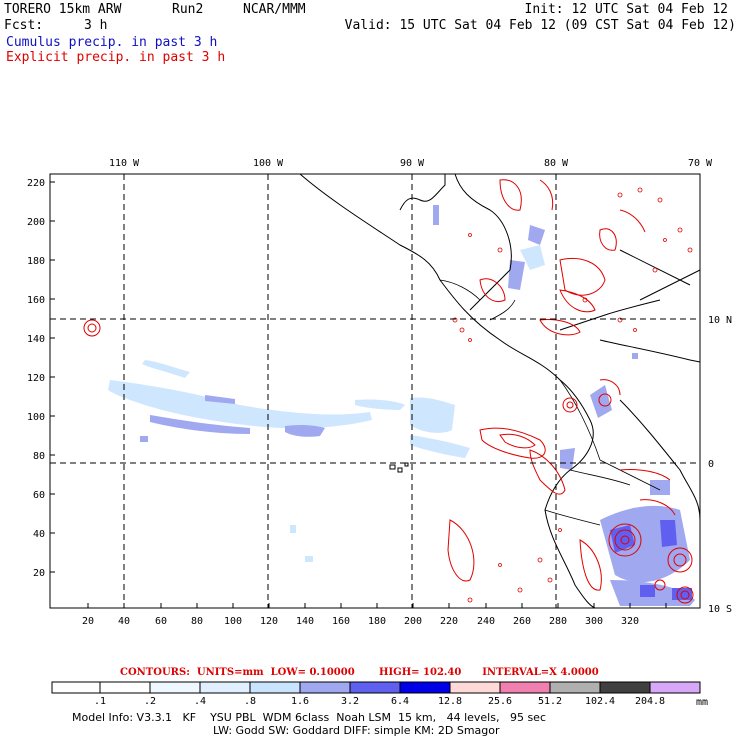 The image size is (740, 740). I want to click on x-tick-label: 100, so click(233, 621).